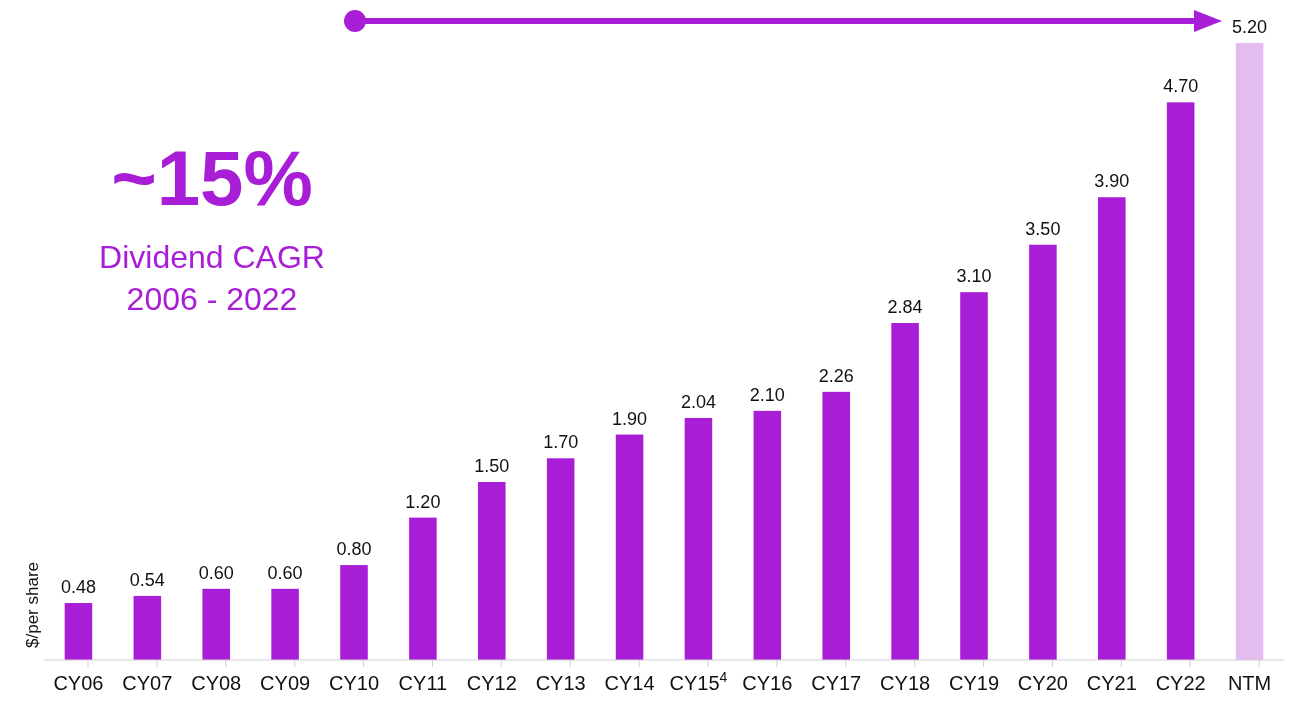  What do you see at coordinates (1042, 683) in the screenshot?
I see `x-tick-label: CY20` at bounding box center [1042, 683].